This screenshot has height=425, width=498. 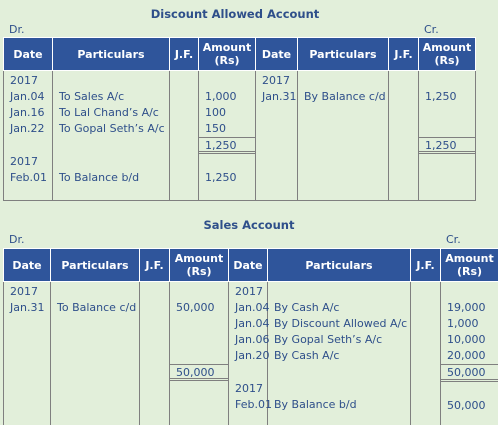 What do you see at coordinates (343, 135) in the screenshot?
I see `discount-credit-particulars-col: By Balance c/d` at bounding box center [343, 135].